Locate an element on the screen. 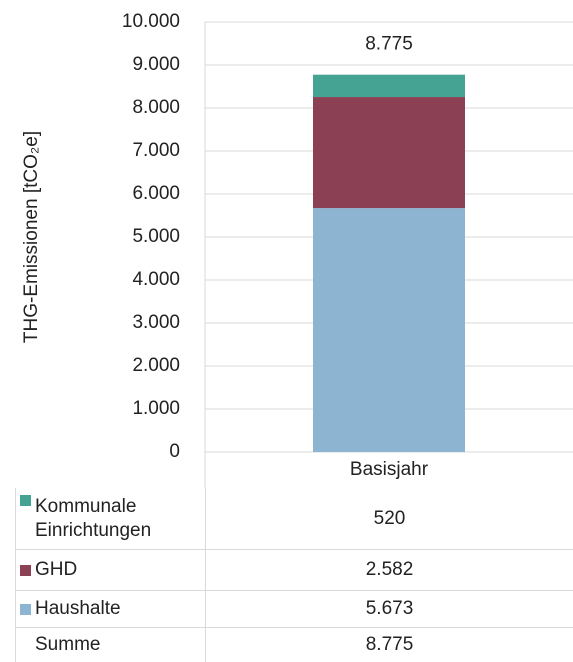 This screenshot has height=662, width=573. y-tick-label: 9.000 is located at coordinates (156, 64).